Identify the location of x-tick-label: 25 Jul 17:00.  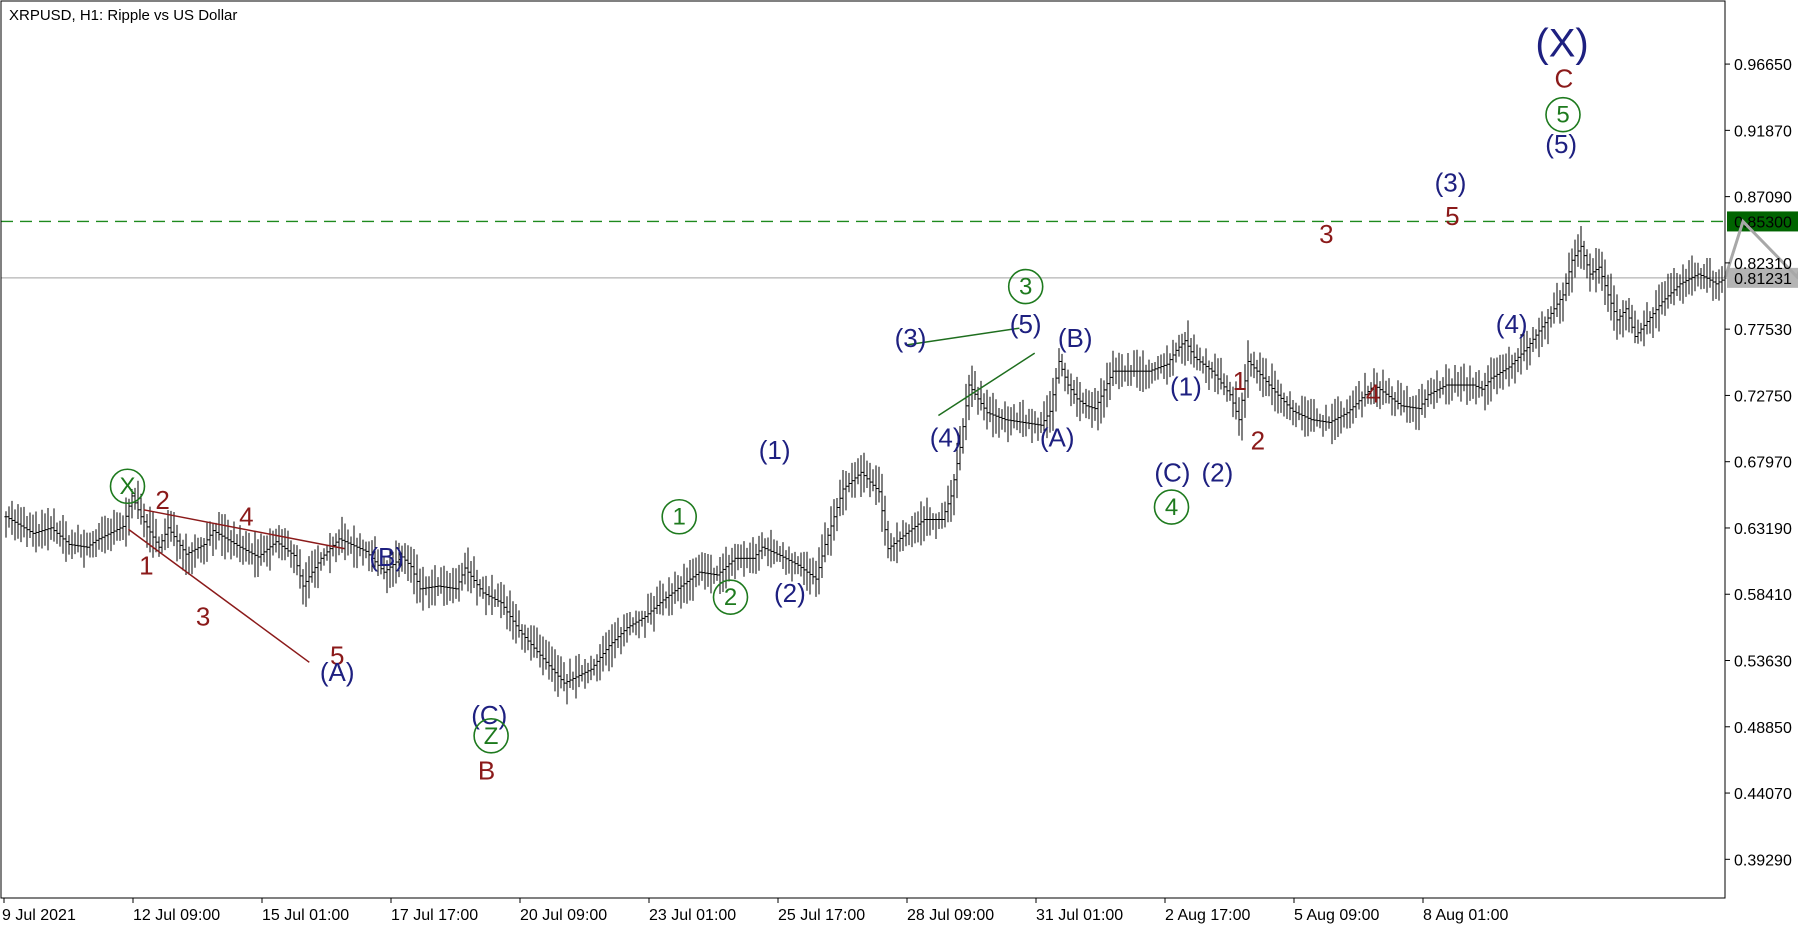
(821, 915).